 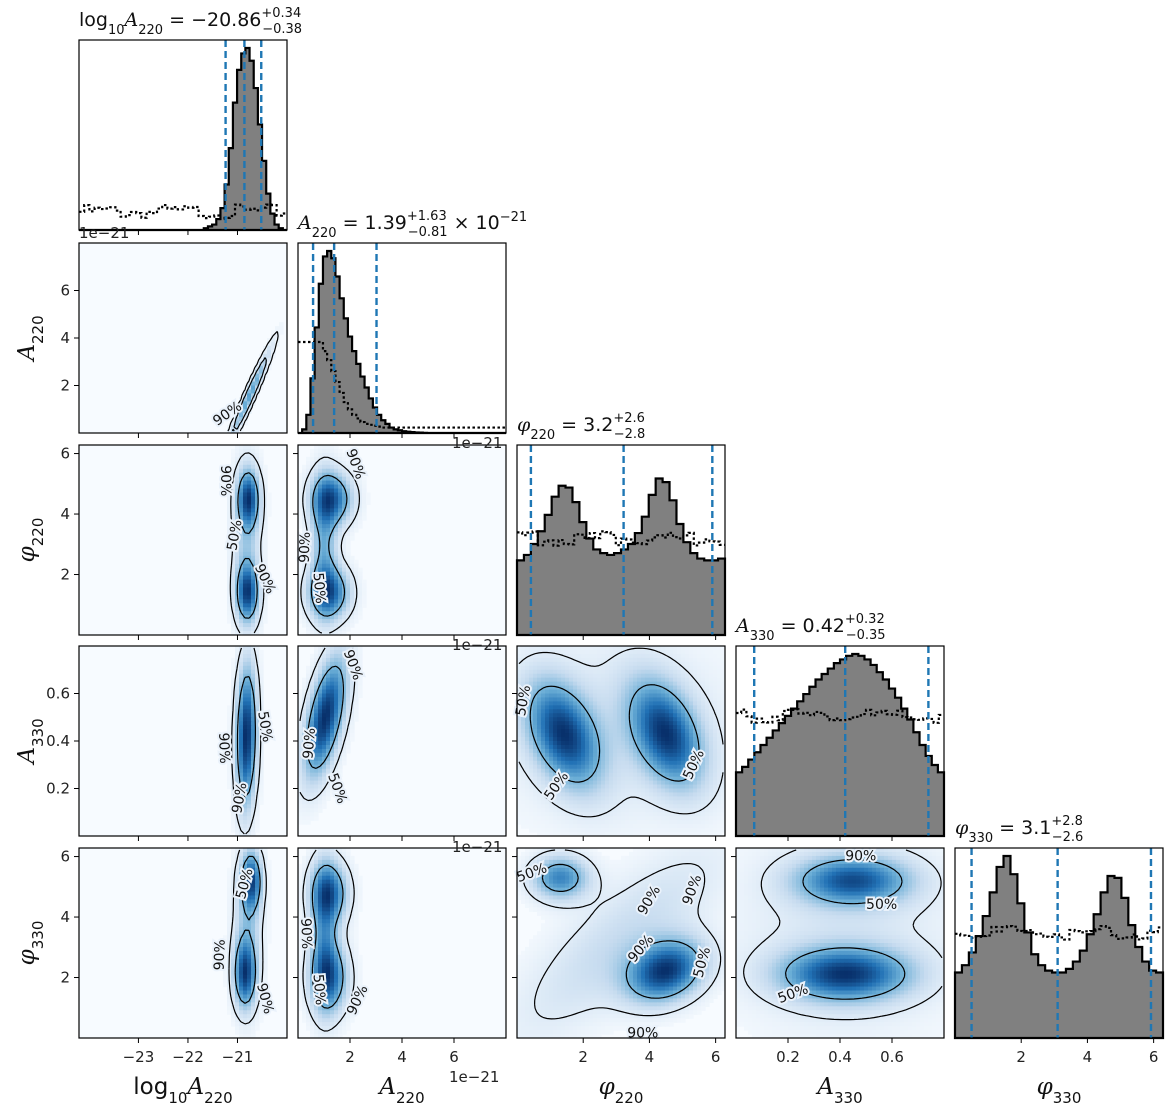 I want to click on x-tick-label-A220: 6, so click(x=454, y=1057).